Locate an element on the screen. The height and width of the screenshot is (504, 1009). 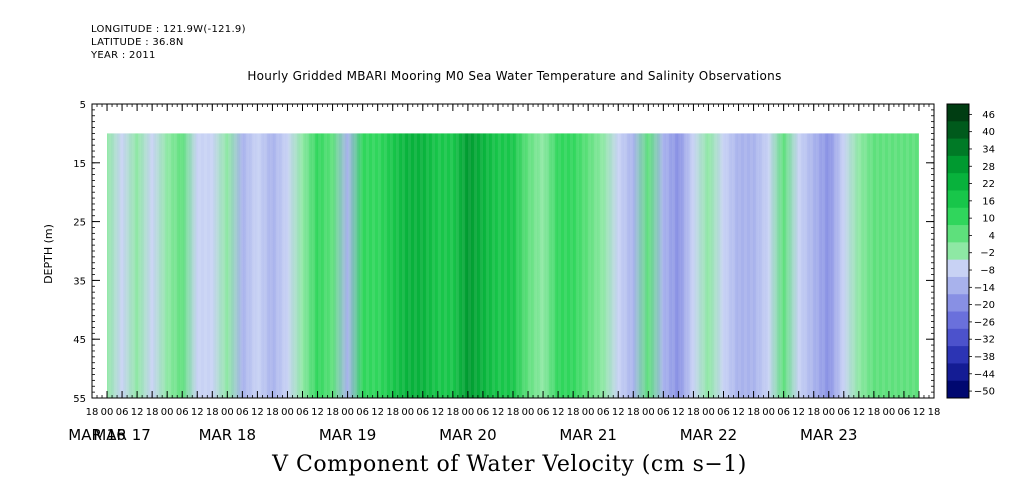
colorbar-label: −2 is located at coordinates (987, 253).